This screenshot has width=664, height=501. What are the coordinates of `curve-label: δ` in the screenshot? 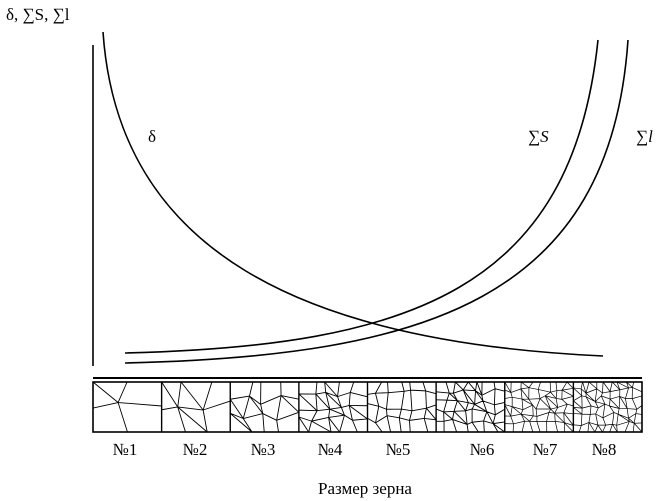 It's located at (152, 136).